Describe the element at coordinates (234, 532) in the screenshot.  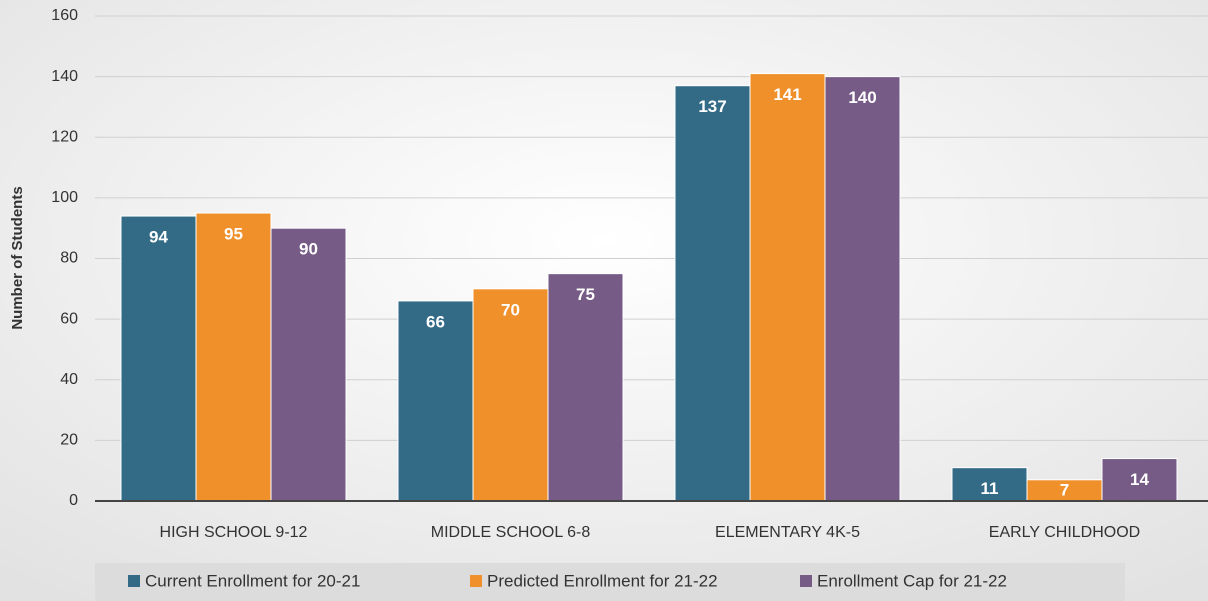
I see `x-tick-label: HIGH SCHOOL 9-12` at that location.